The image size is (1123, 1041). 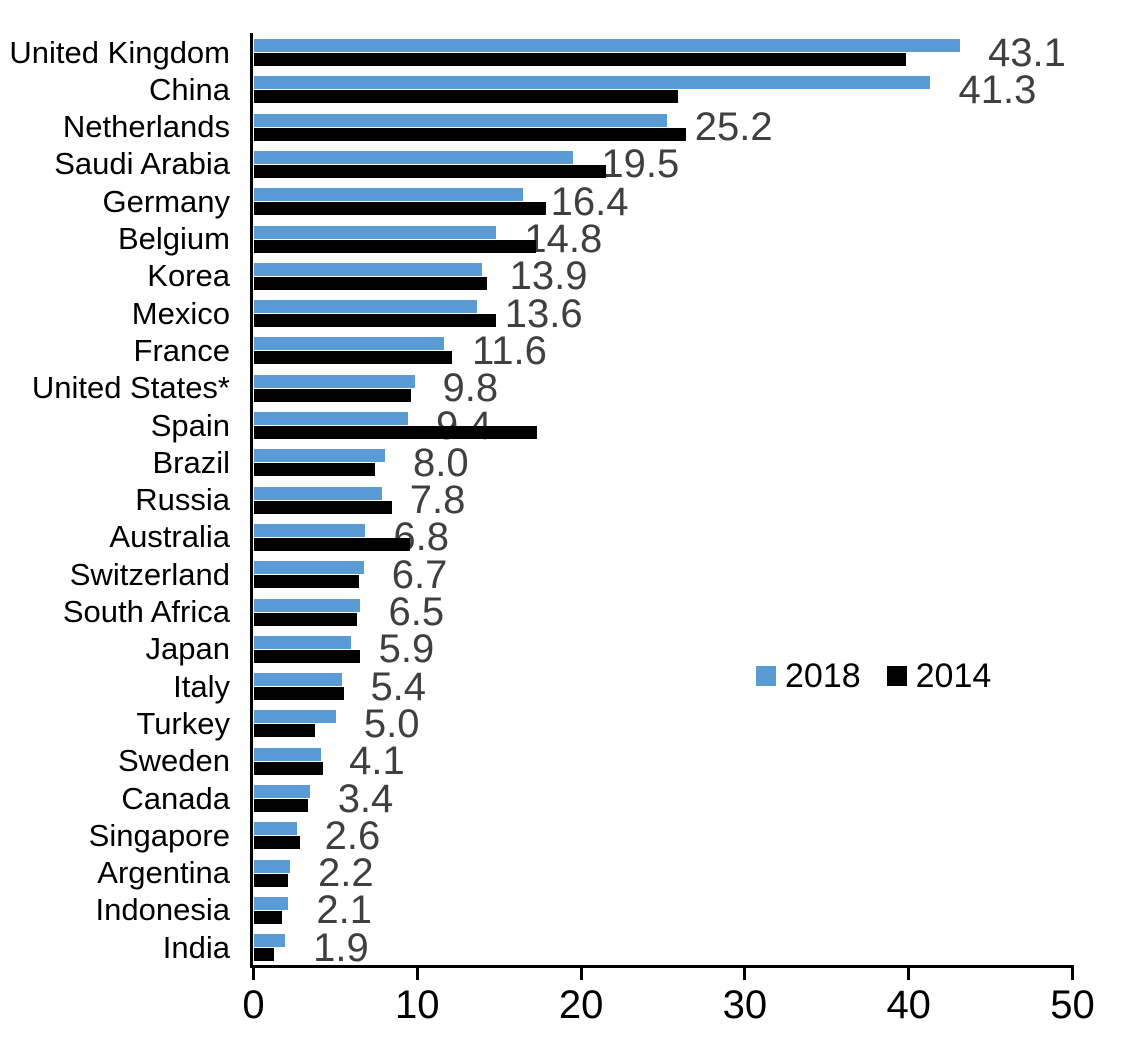 What do you see at coordinates (640, 164) in the screenshot?
I see `value-label: 19.5` at bounding box center [640, 164].